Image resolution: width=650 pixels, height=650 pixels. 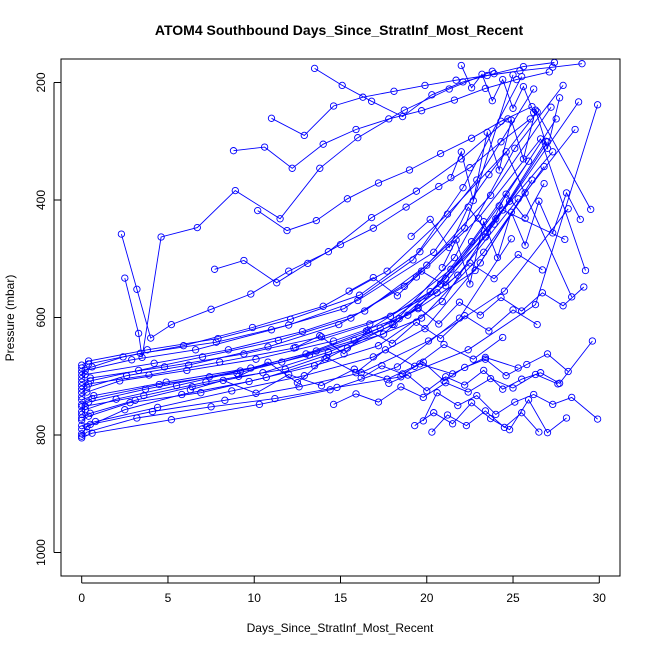 I want to click on x-tick-label: 25, so click(x=513, y=598).